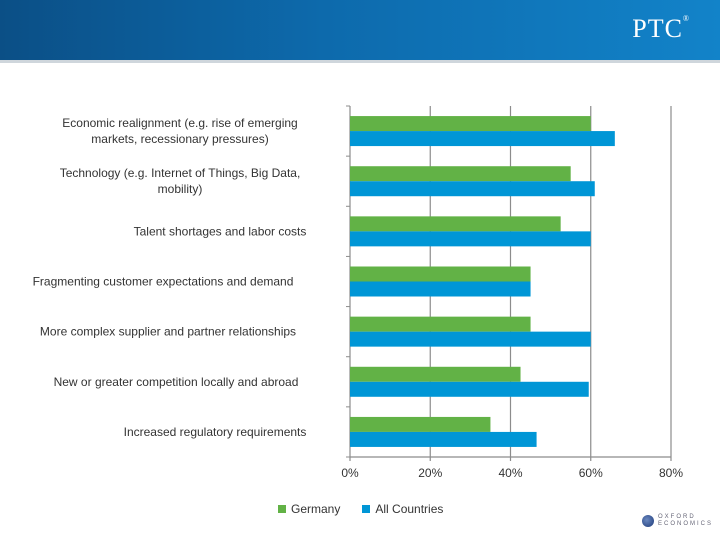  What do you see at coordinates (430, 473) in the screenshot?
I see `x-tick-label: 20%` at bounding box center [430, 473].